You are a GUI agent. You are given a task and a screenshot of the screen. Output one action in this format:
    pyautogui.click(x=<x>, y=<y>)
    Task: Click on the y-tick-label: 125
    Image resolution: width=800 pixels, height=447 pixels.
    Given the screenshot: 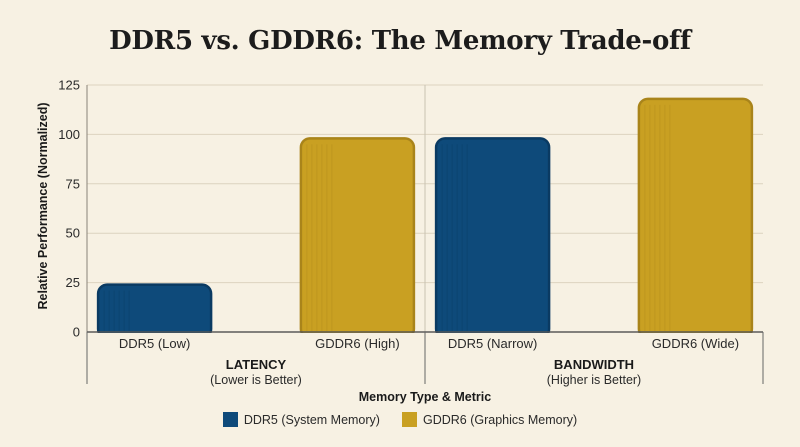 What is the action you would take?
    pyautogui.click(x=69, y=85)
    